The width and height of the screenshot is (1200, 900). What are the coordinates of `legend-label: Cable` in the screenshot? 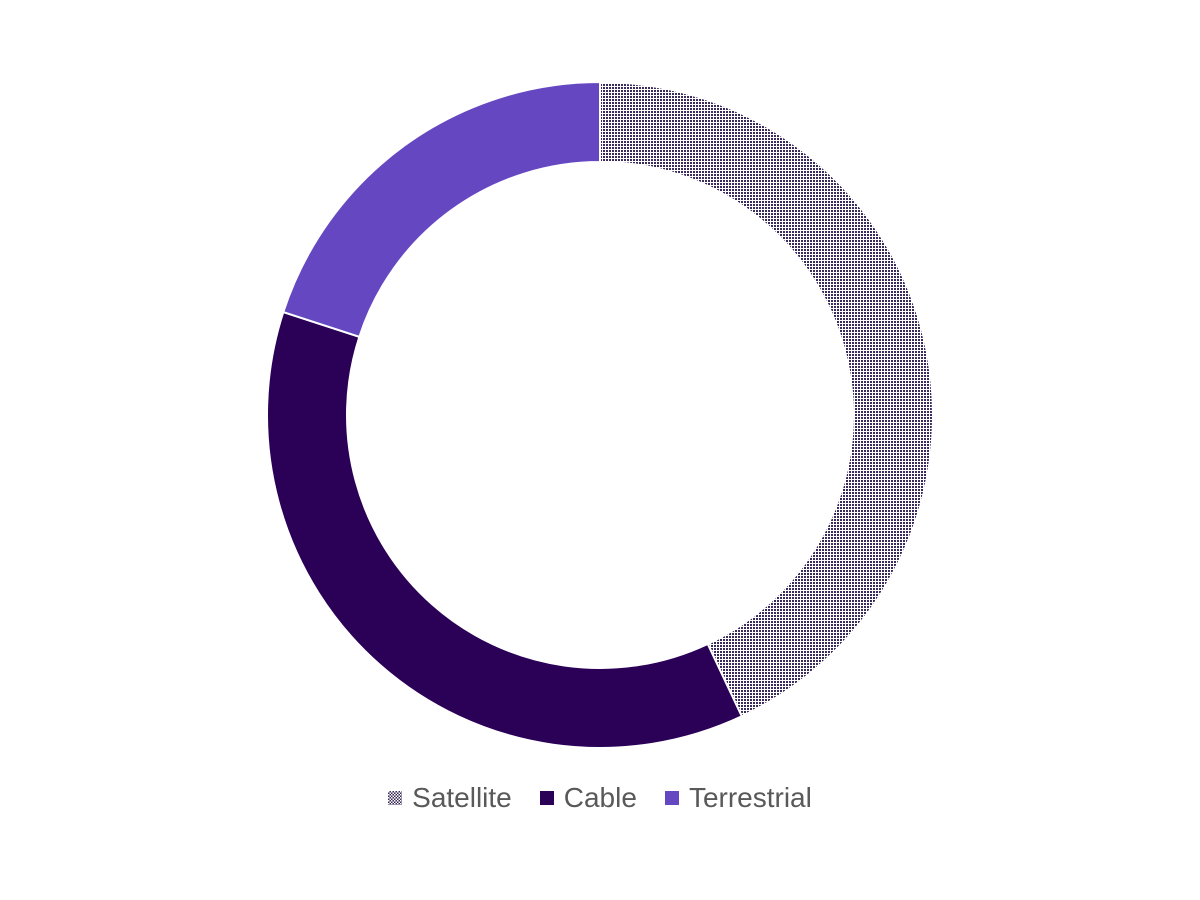 It's located at (600, 797).